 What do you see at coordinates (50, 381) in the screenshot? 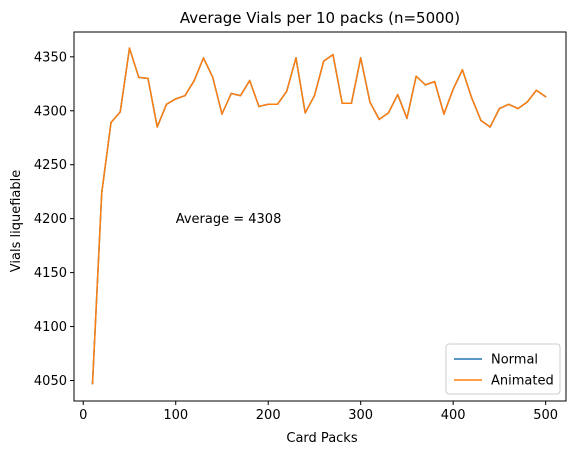
I see `y-tick-label: 4050` at bounding box center [50, 381].